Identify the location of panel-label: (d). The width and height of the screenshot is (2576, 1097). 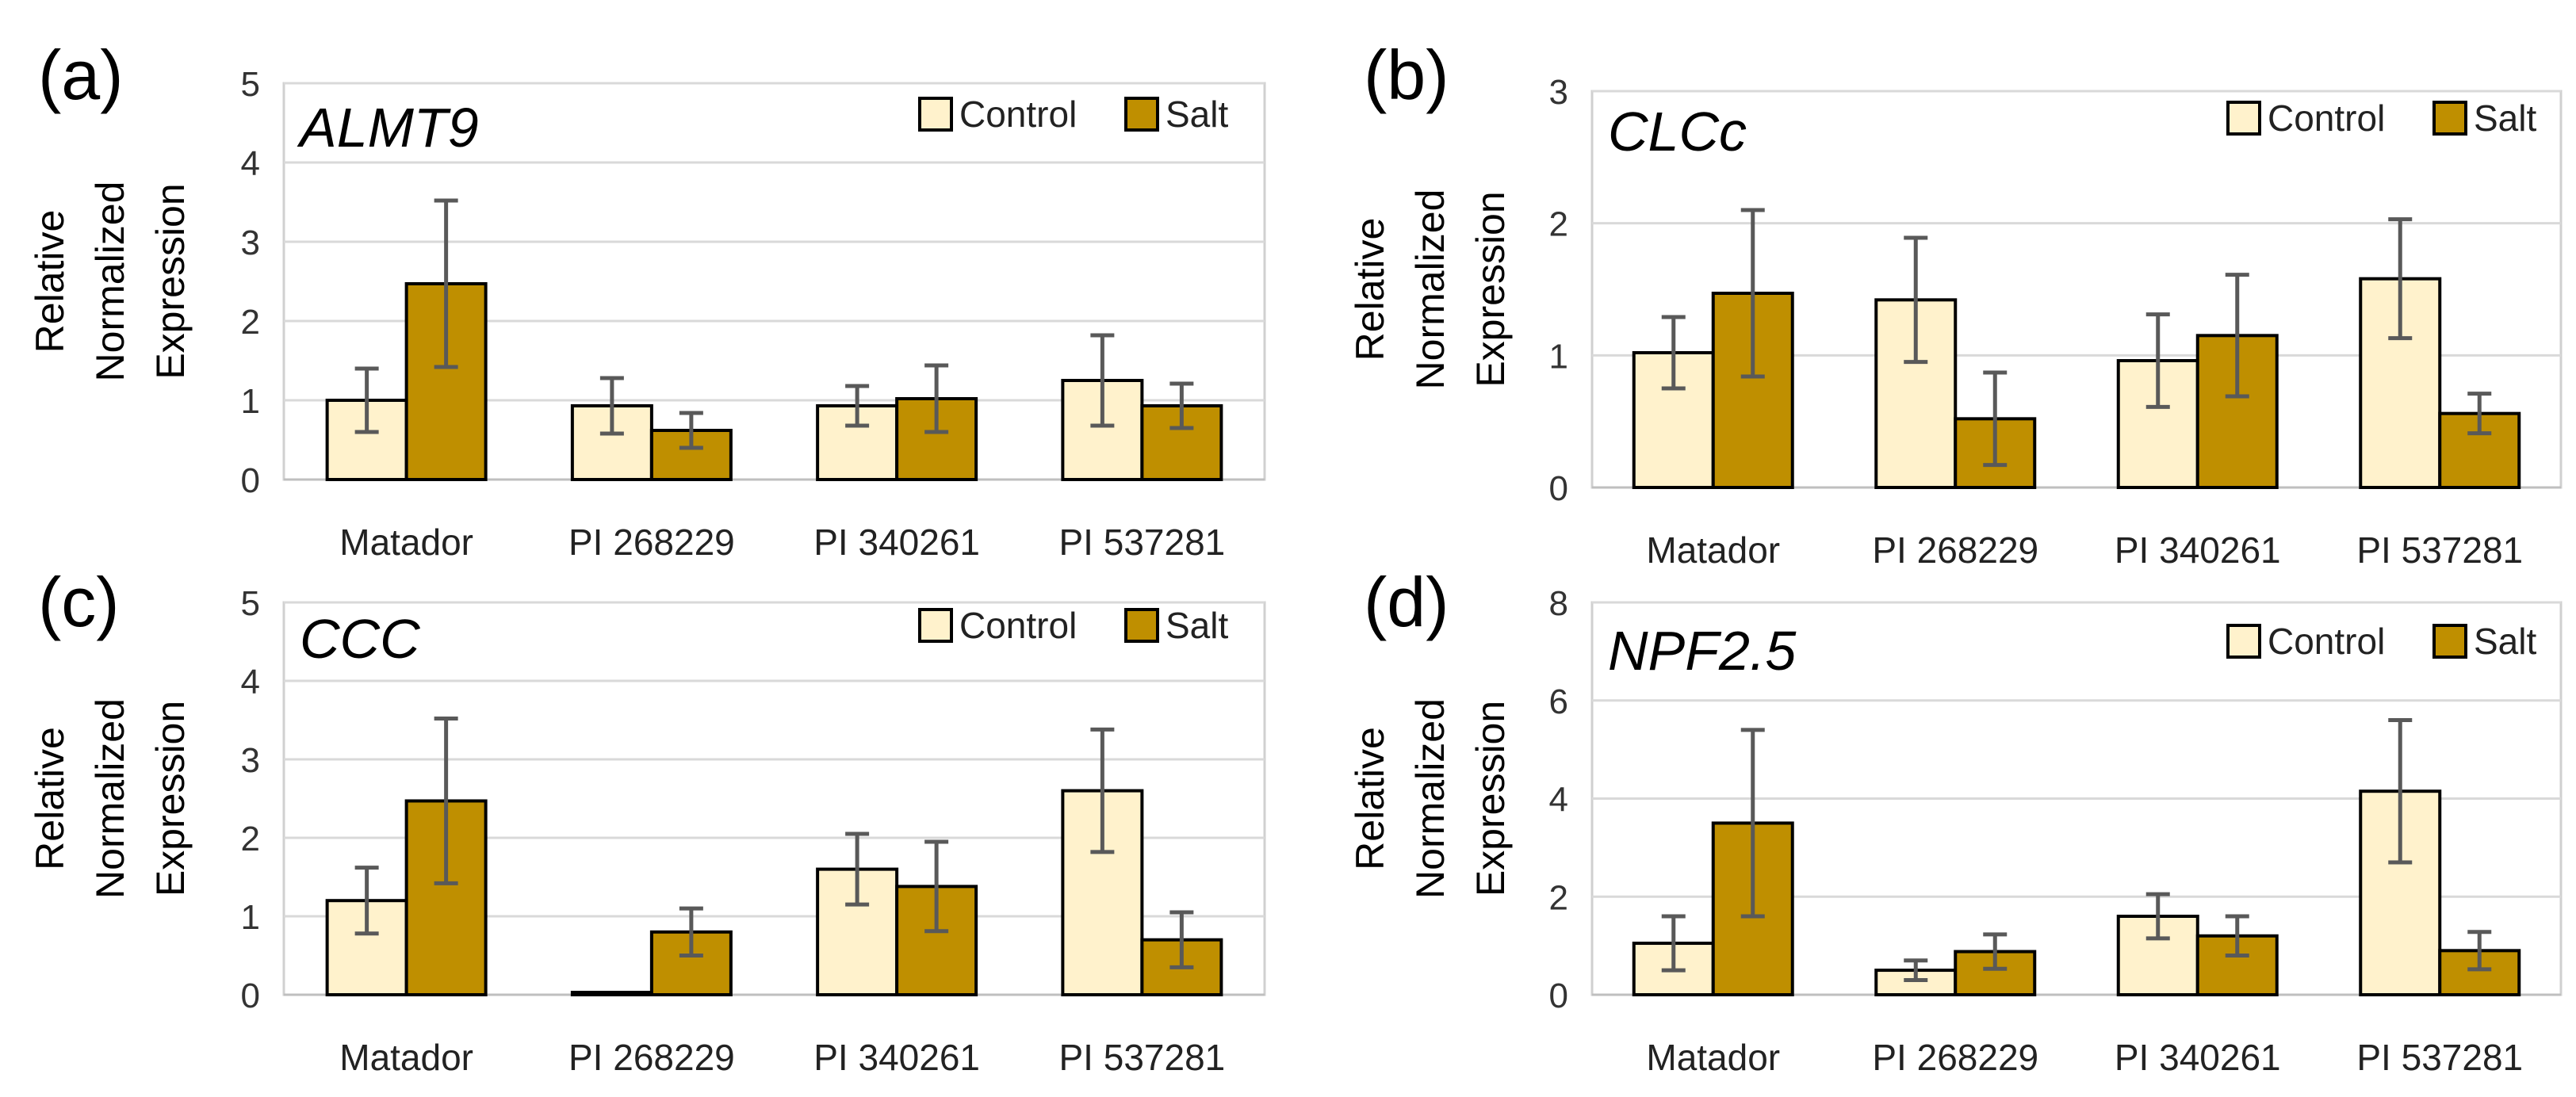
(1406, 602).